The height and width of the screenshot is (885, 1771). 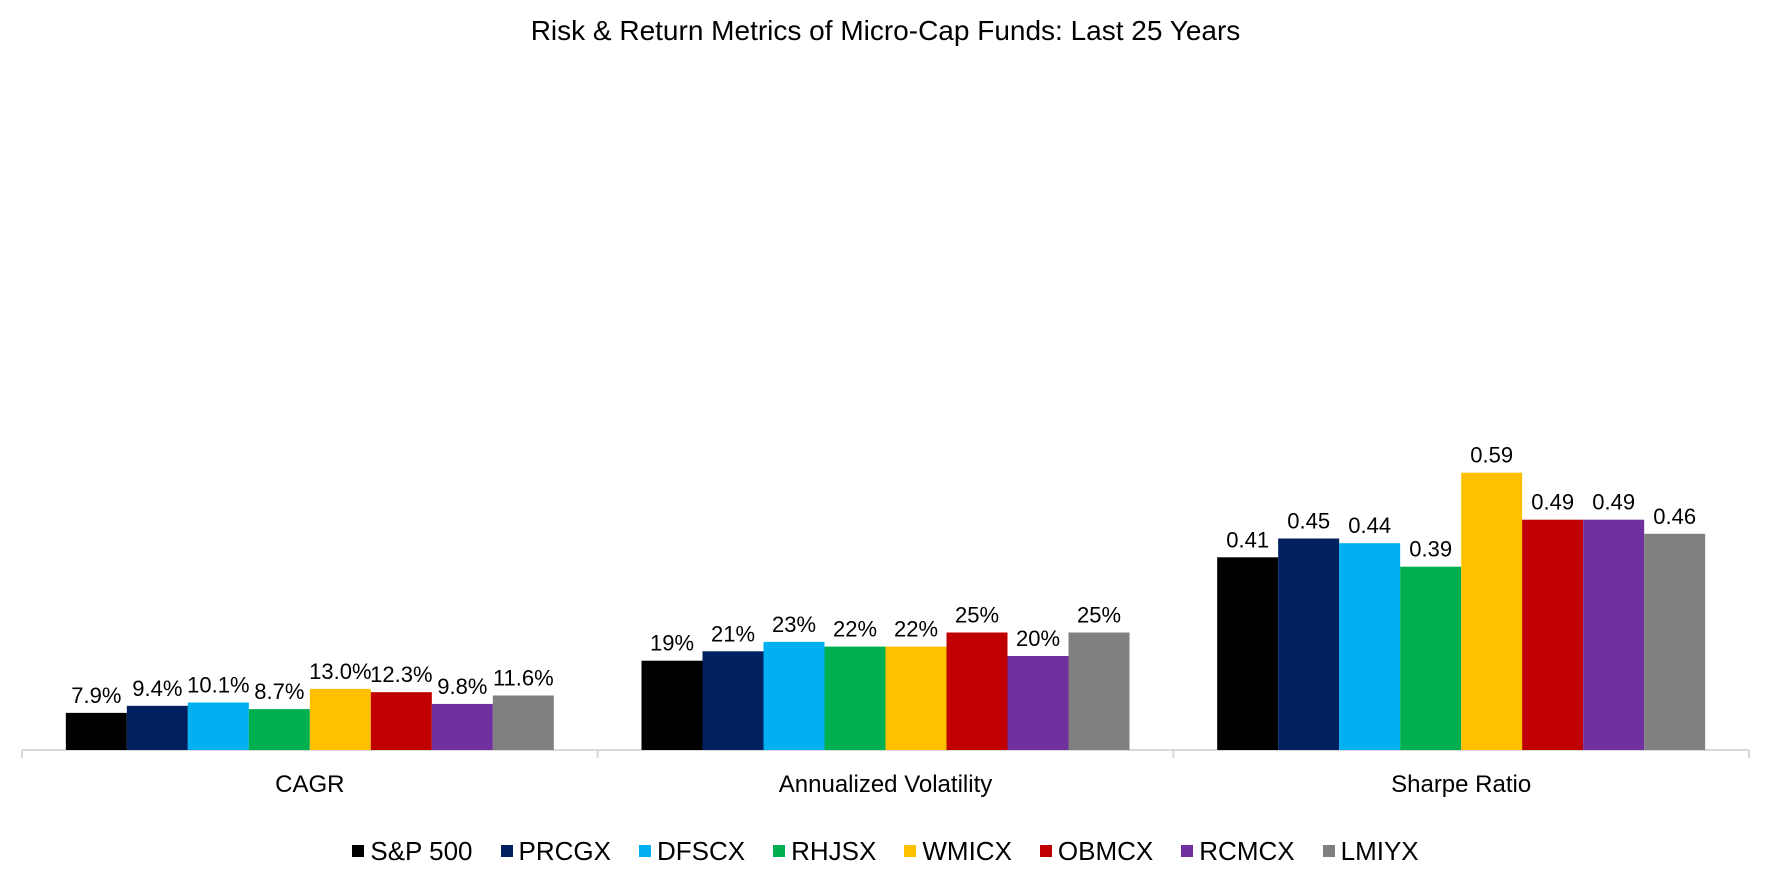 I want to click on legend-item: RCMCX, so click(x=1238, y=851).